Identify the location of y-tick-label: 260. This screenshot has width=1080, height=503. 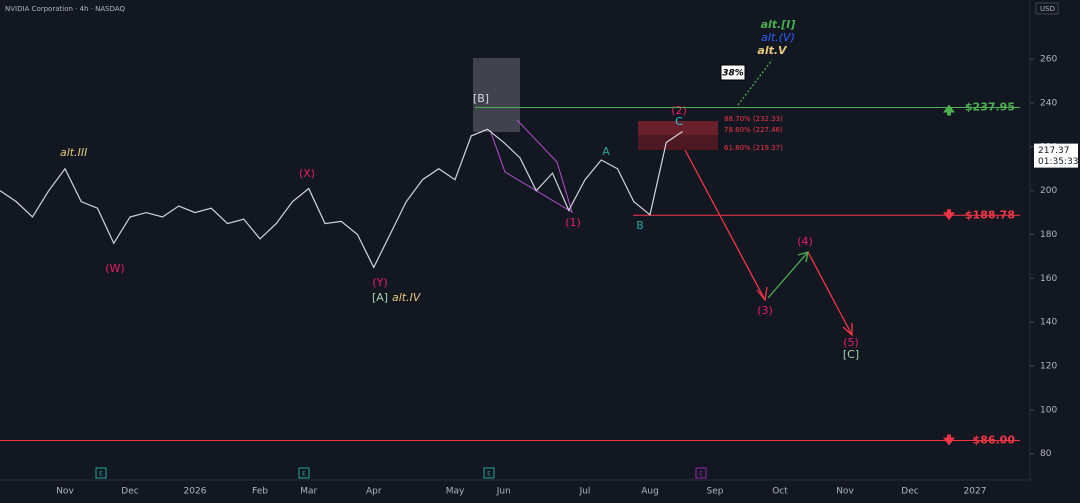
(1048, 60).